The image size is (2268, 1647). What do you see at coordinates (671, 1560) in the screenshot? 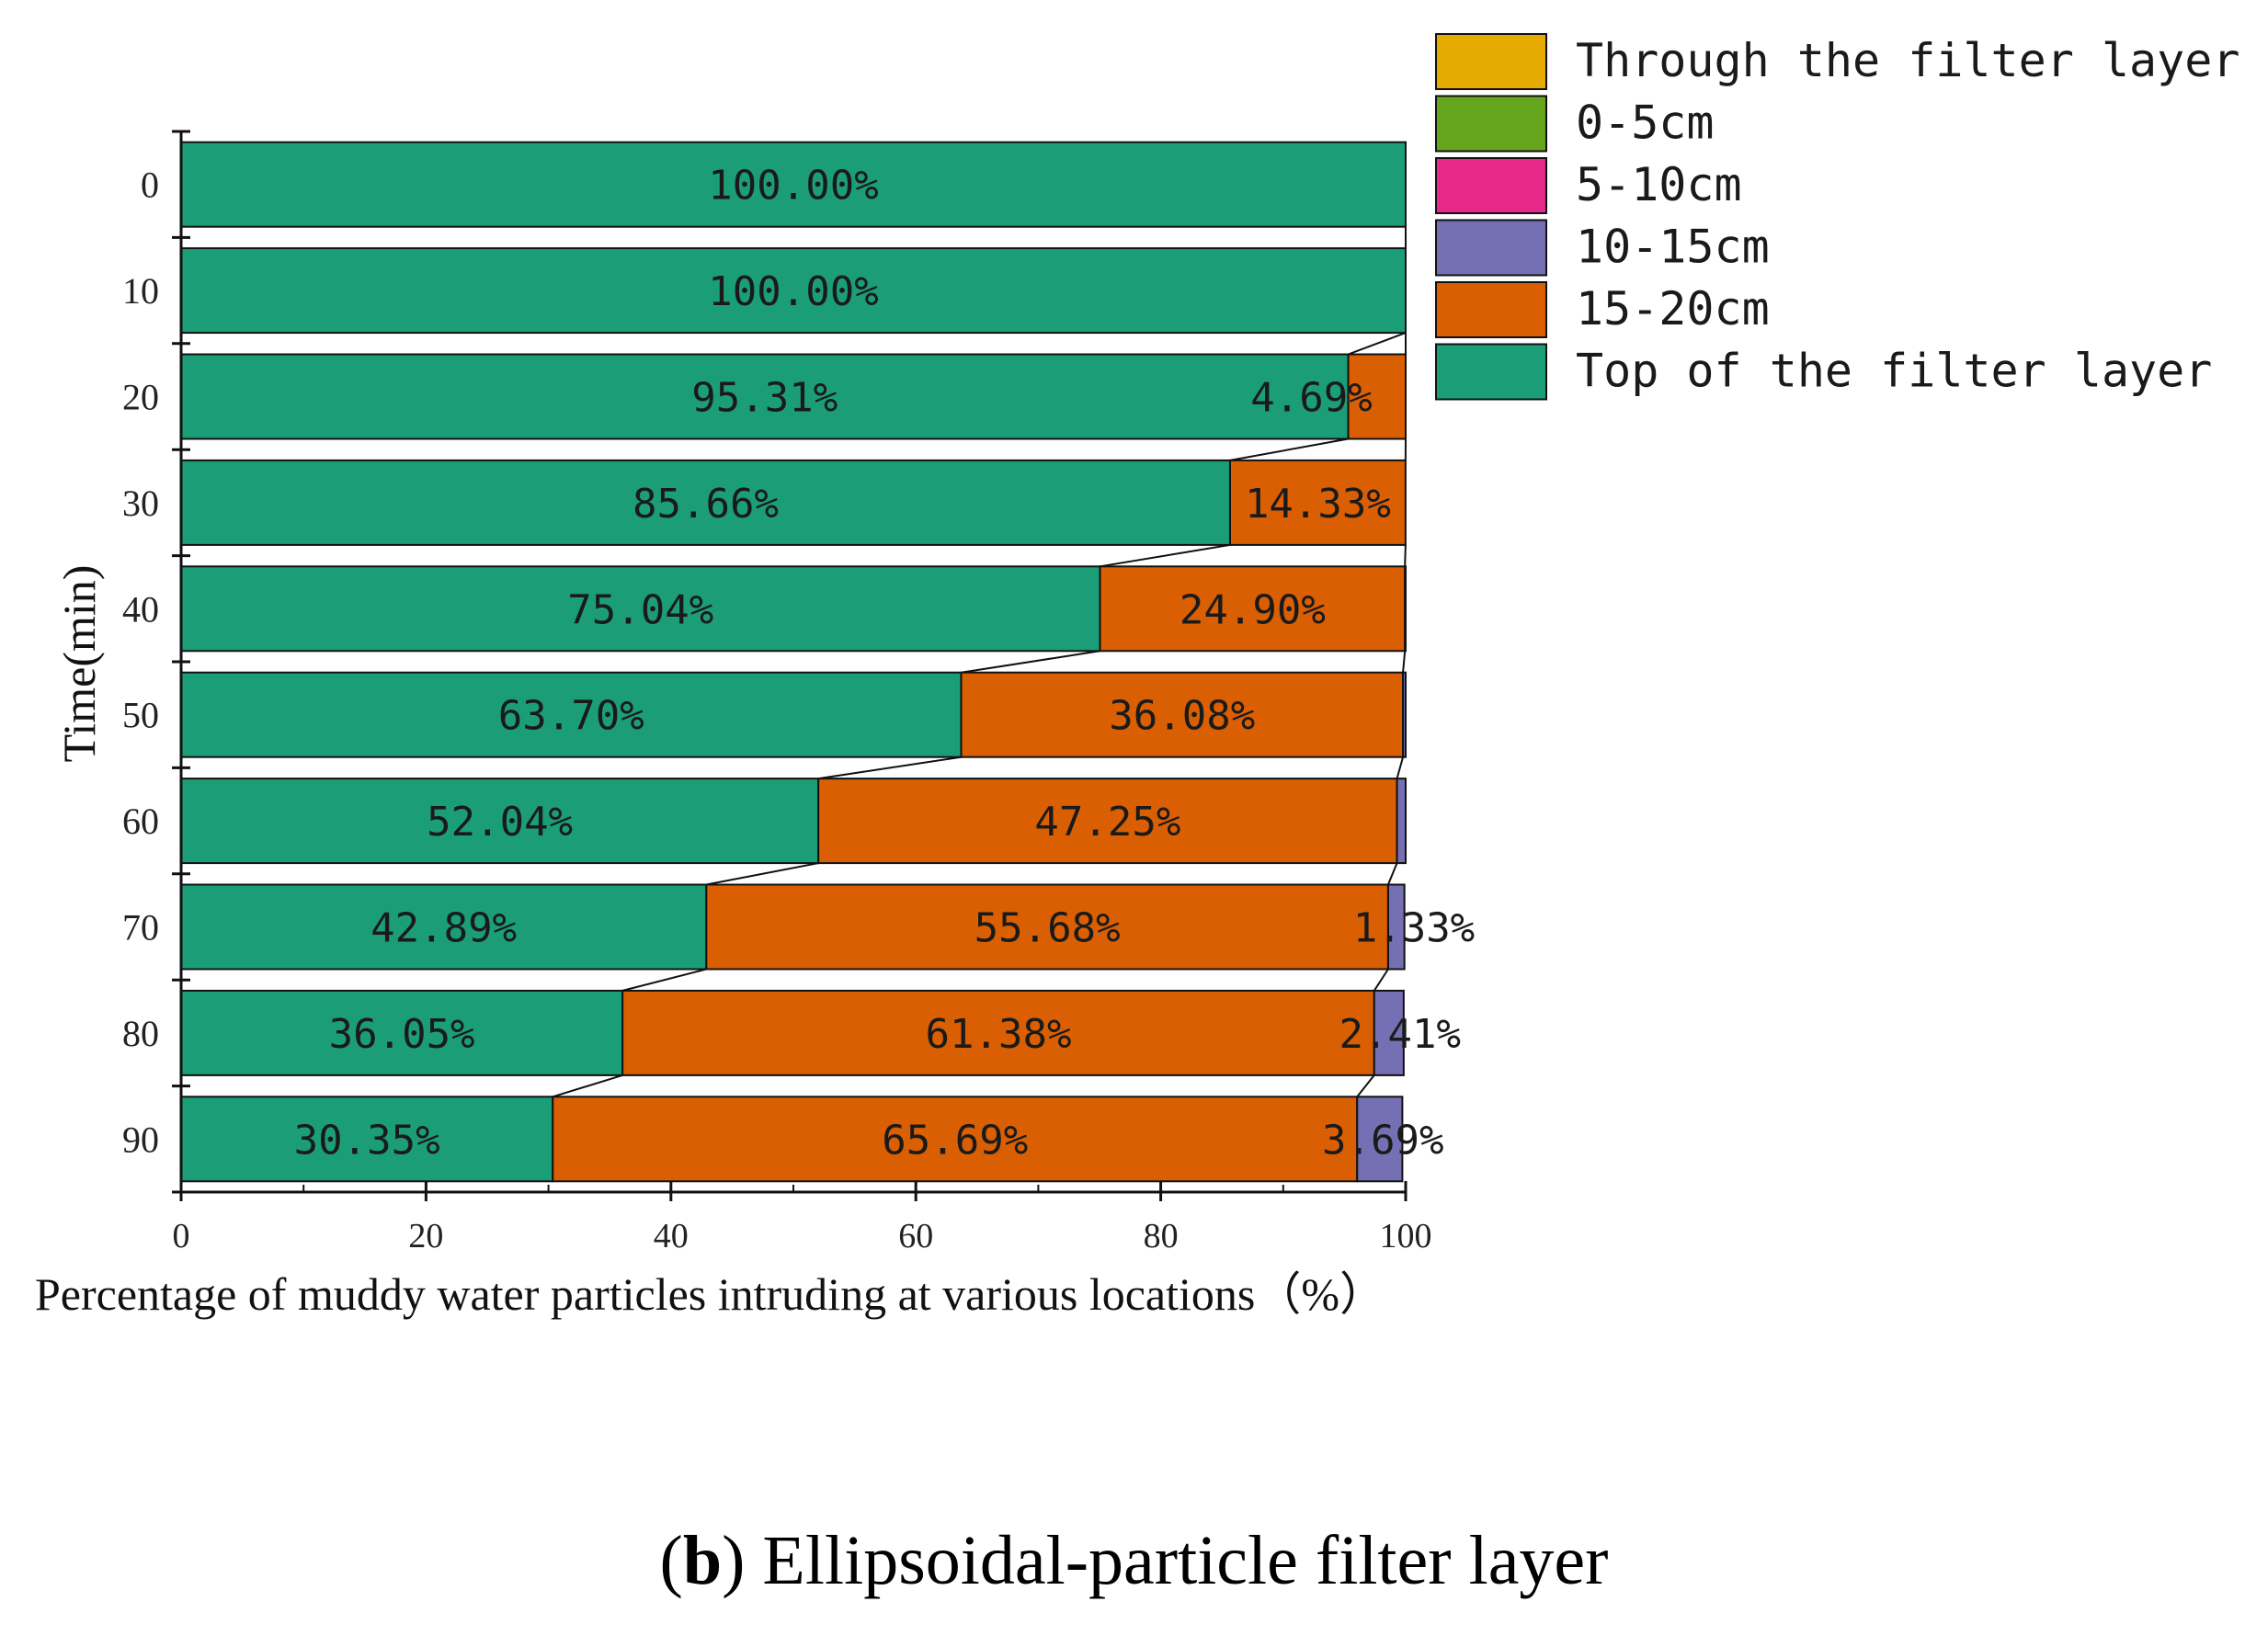
I see `caption-open-paren: (` at bounding box center [671, 1560].